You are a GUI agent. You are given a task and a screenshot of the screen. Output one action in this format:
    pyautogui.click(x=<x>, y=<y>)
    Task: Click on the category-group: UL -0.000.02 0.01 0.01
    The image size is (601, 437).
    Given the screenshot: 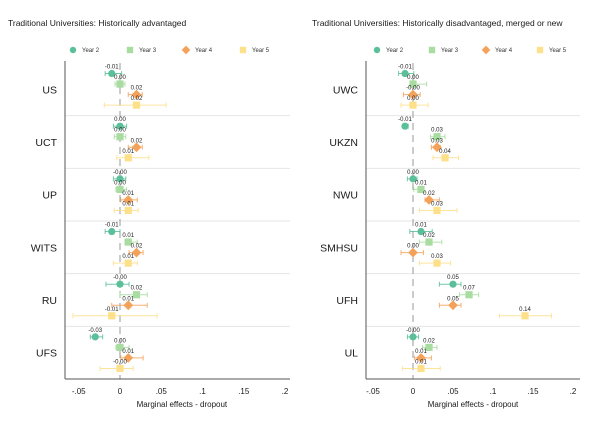 What is the action you would take?
    pyautogui.click(x=393, y=350)
    